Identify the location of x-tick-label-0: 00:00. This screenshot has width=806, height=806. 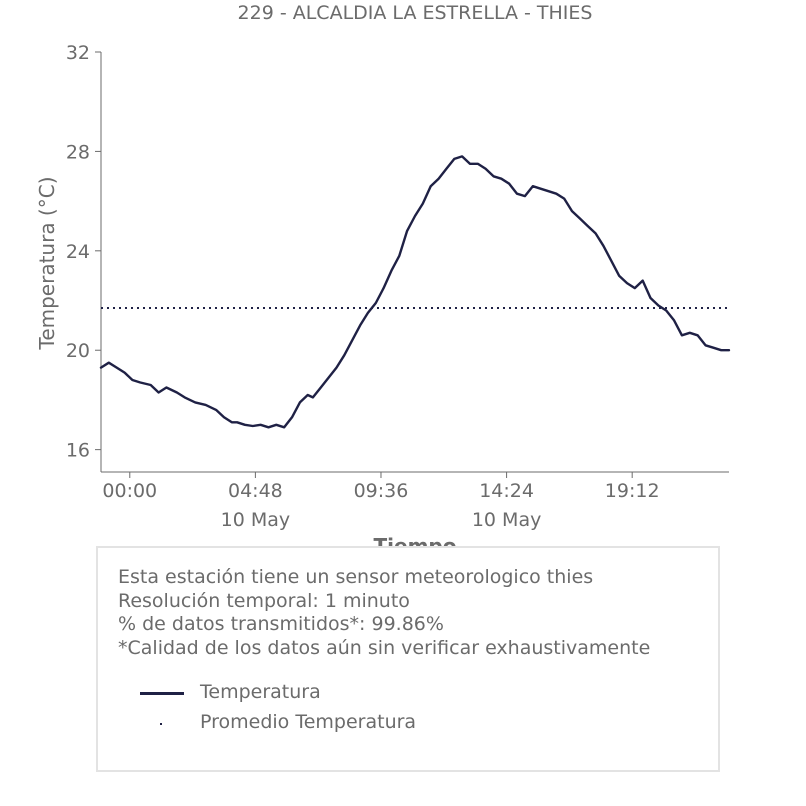
(129, 491).